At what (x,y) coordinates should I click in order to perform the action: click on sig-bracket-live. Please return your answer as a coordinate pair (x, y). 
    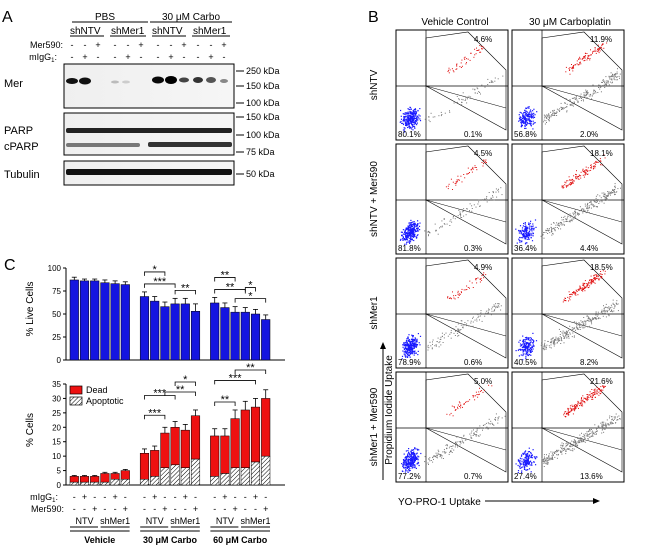
    Looking at the image, I should click on (155, 273).